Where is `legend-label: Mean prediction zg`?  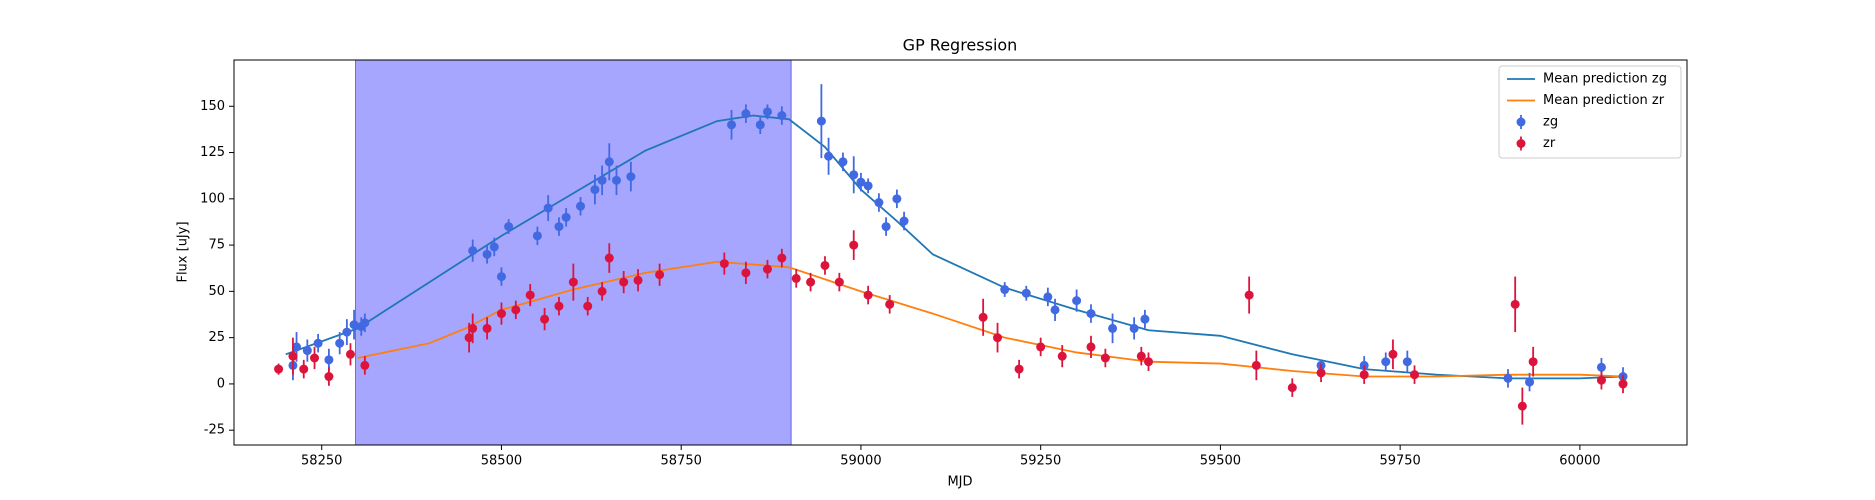 legend-label: Mean prediction zg is located at coordinates (1605, 79).